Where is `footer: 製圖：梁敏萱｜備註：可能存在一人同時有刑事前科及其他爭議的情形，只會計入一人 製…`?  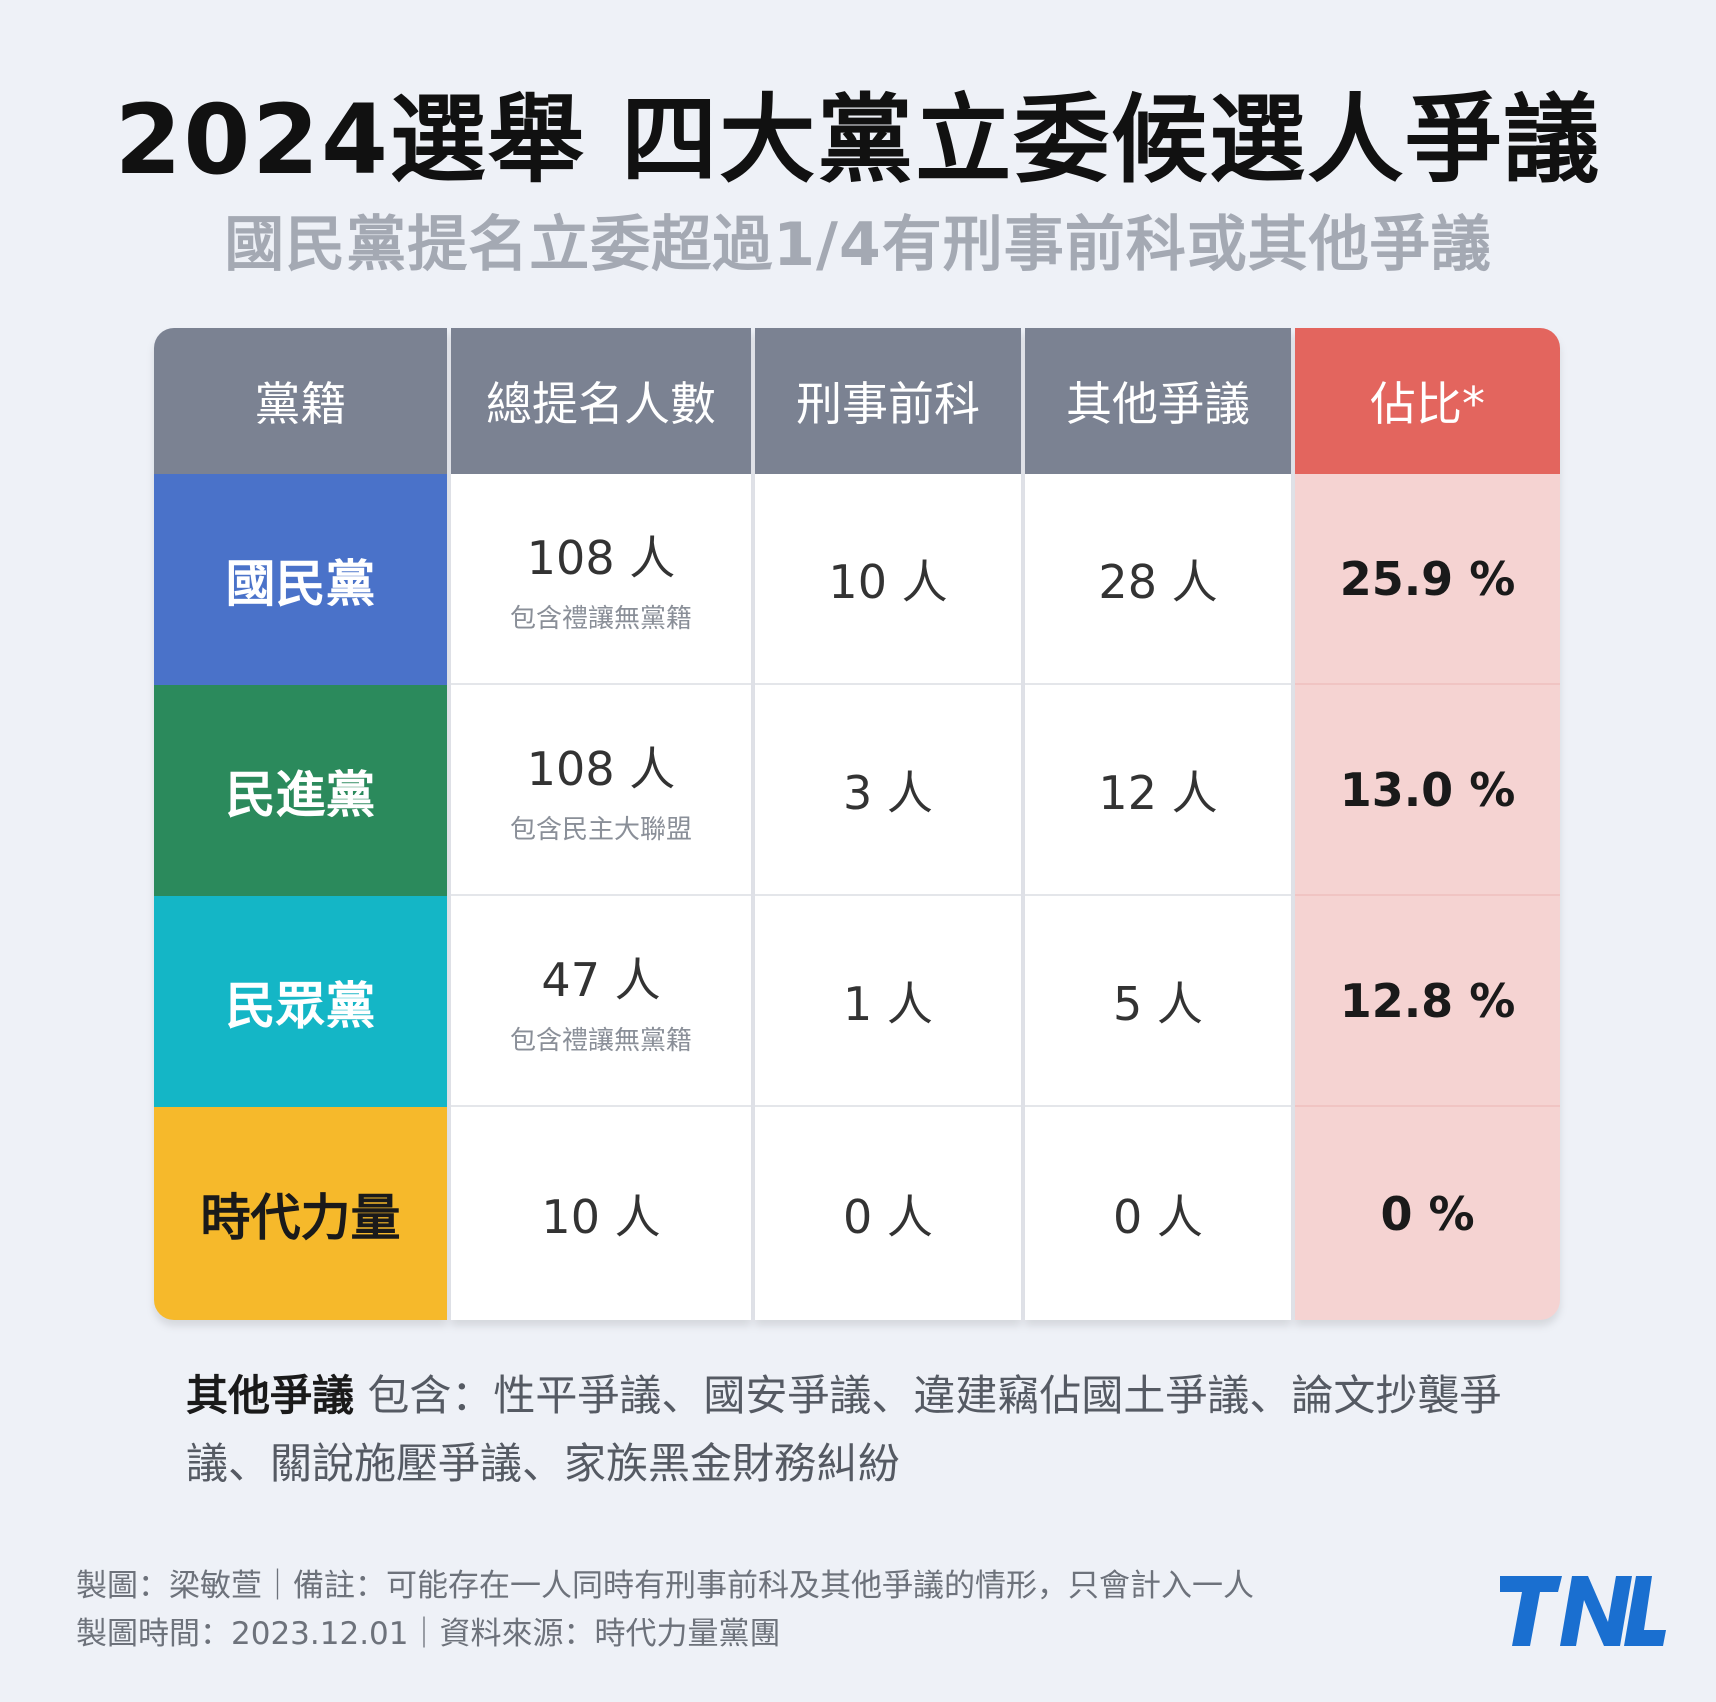 footer: 製圖：梁敏萱｜備註：可能存在一人同時有刑事前科及其他爭議的情形，只會計入一人 製… is located at coordinates (726, 1610).